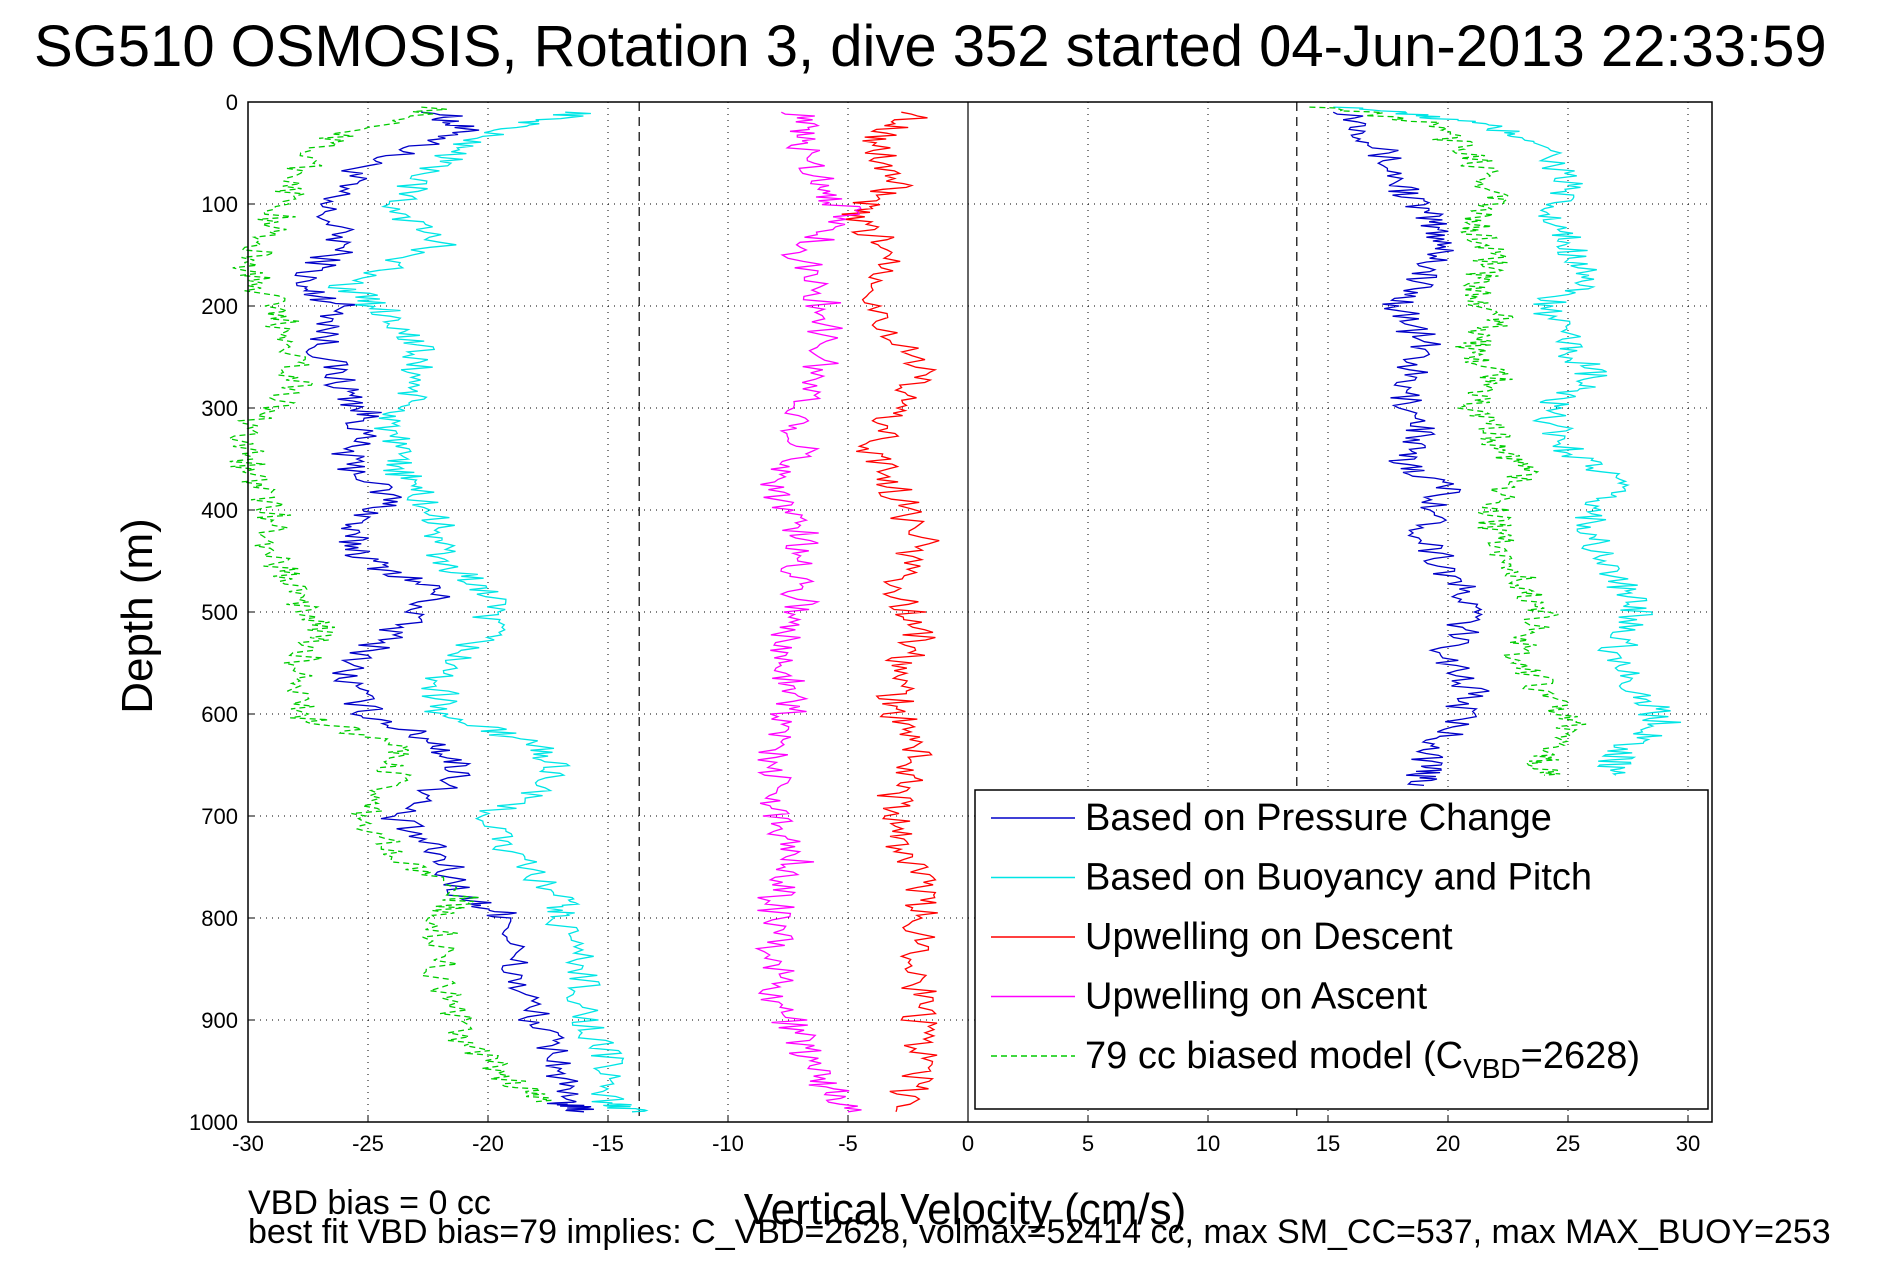 The width and height of the screenshot is (1891, 1262). I want to click on y-tick-label: 600, so click(219, 714).